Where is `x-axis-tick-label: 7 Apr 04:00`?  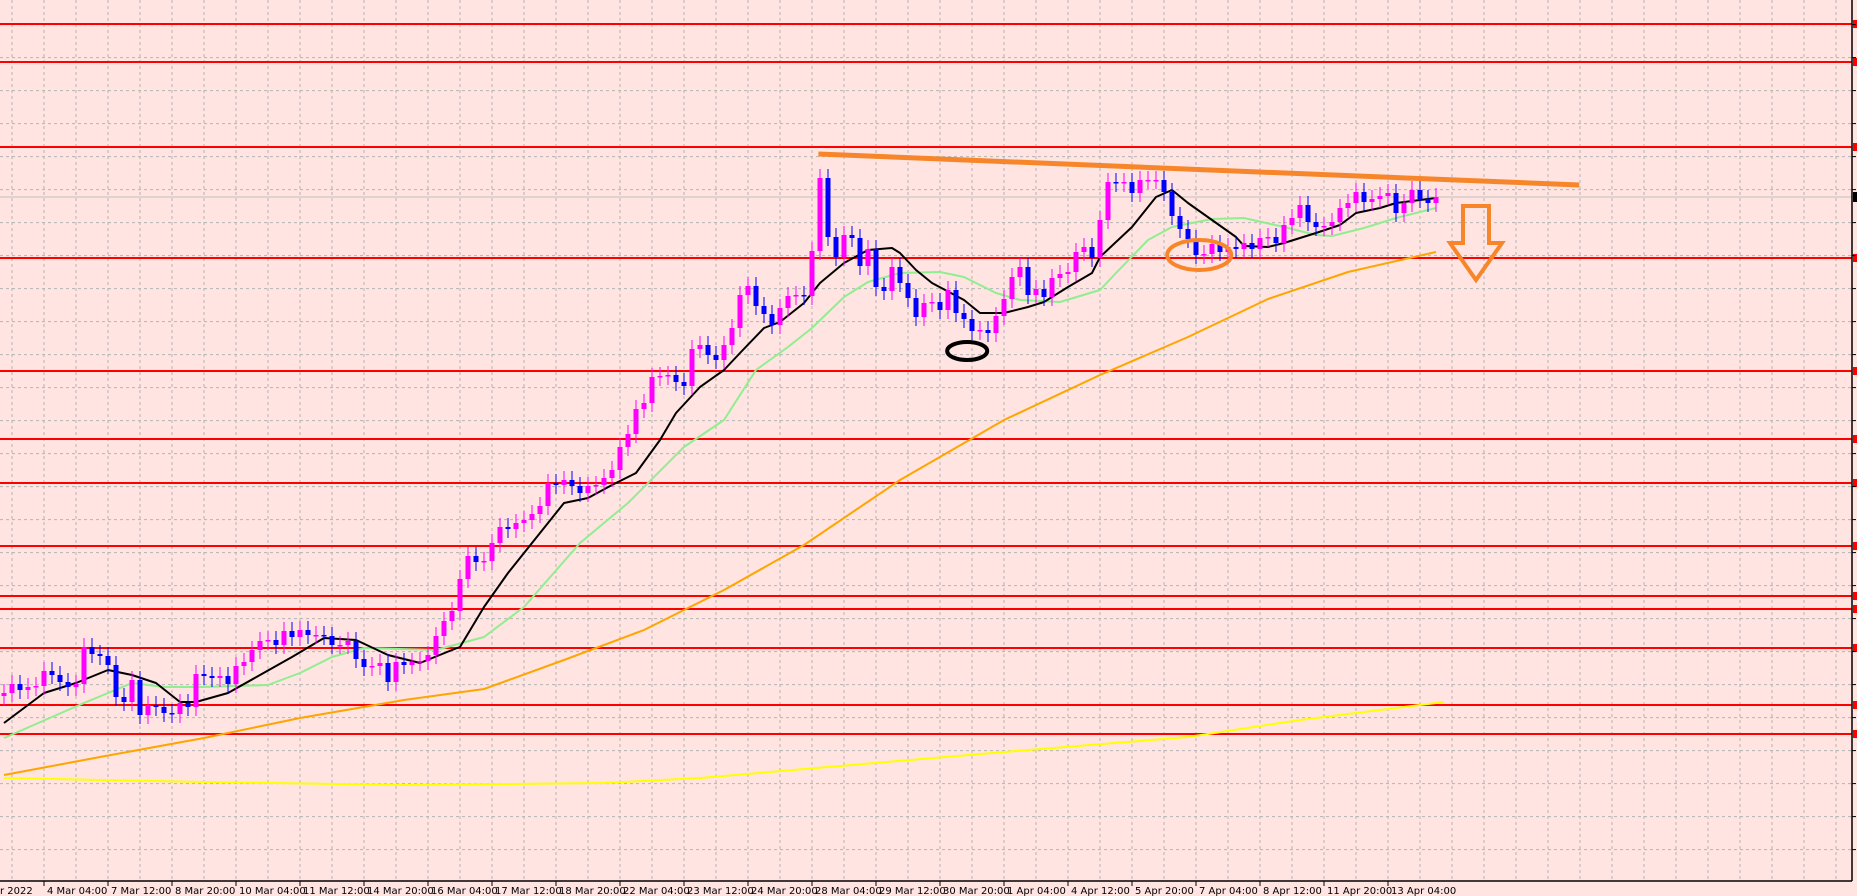 x-axis-tick-label: 7 Apr 04:00 is located at coordinates (1228, 891).